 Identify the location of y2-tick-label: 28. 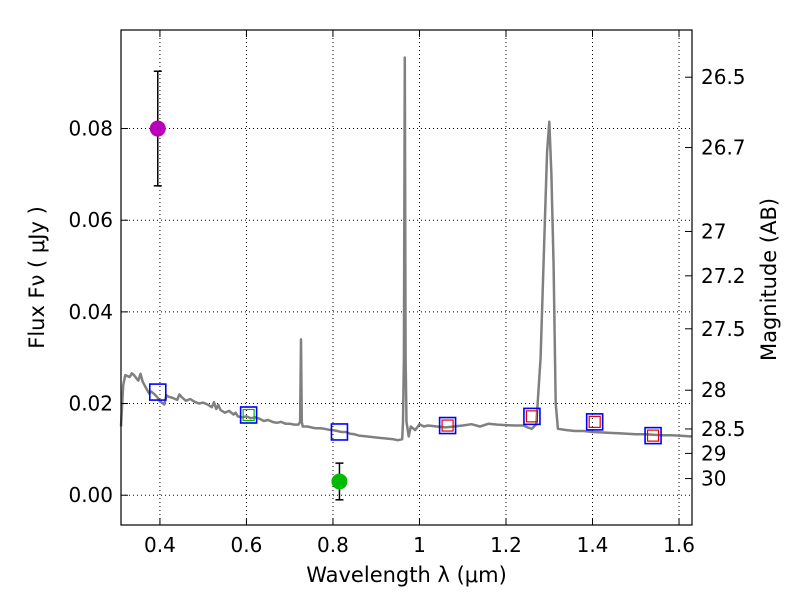
(713, 390).